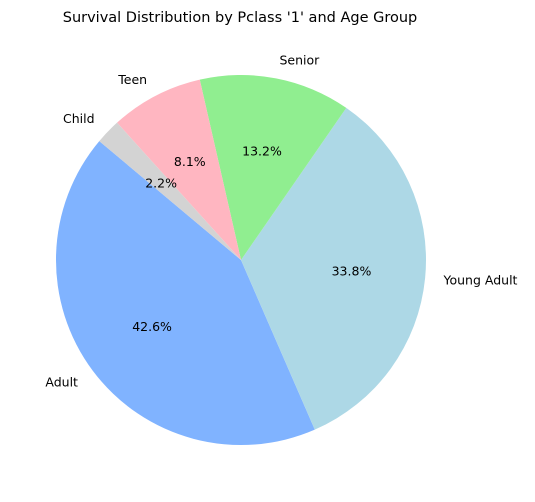 The image size is (535, 502). Describe the element at coordinates (262, 151) in the screenshot. I see `slice-percent-senior: 13.2%` at that location.